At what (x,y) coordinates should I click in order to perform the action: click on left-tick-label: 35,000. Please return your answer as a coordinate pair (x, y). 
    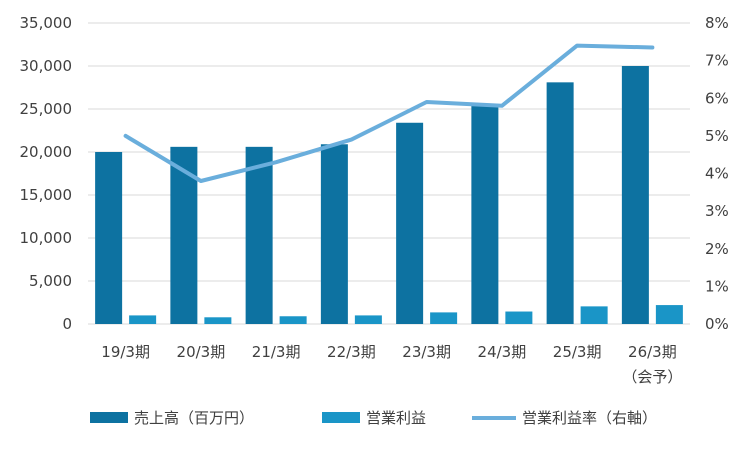
    Looking at the image, I should click on (46, 23).